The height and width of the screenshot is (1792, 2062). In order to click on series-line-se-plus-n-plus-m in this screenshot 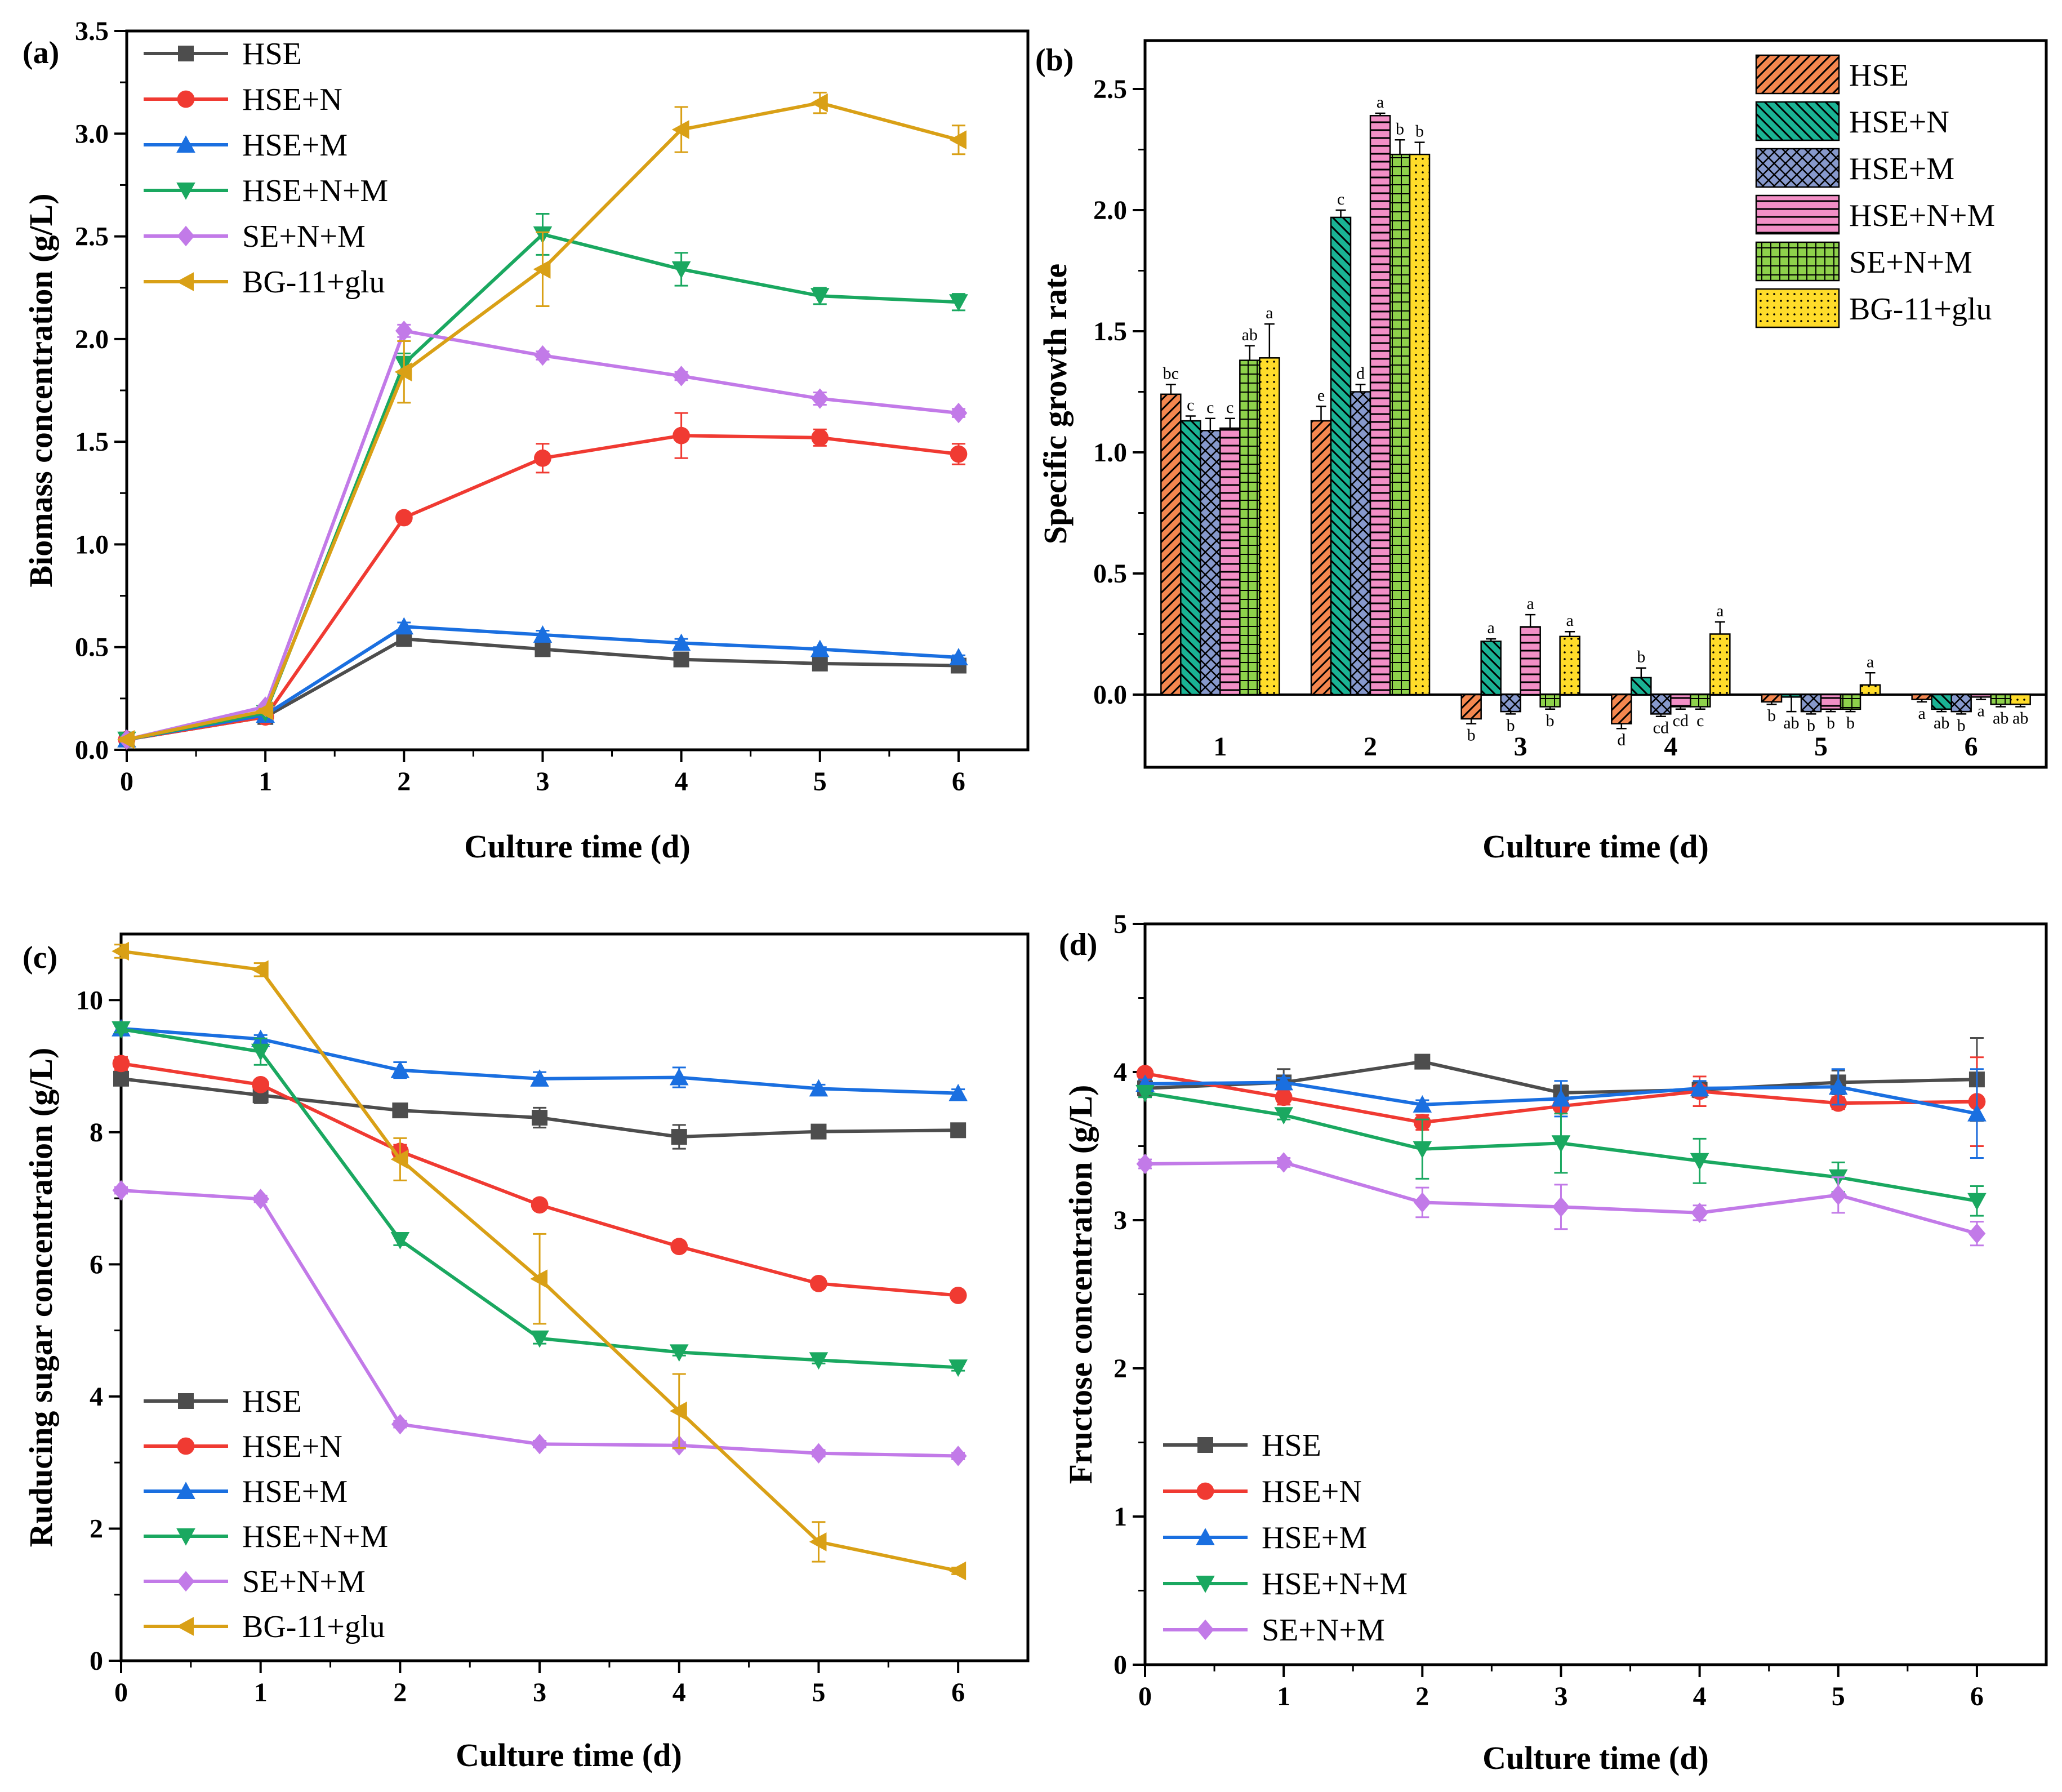, I will do `click(542, 535)`.